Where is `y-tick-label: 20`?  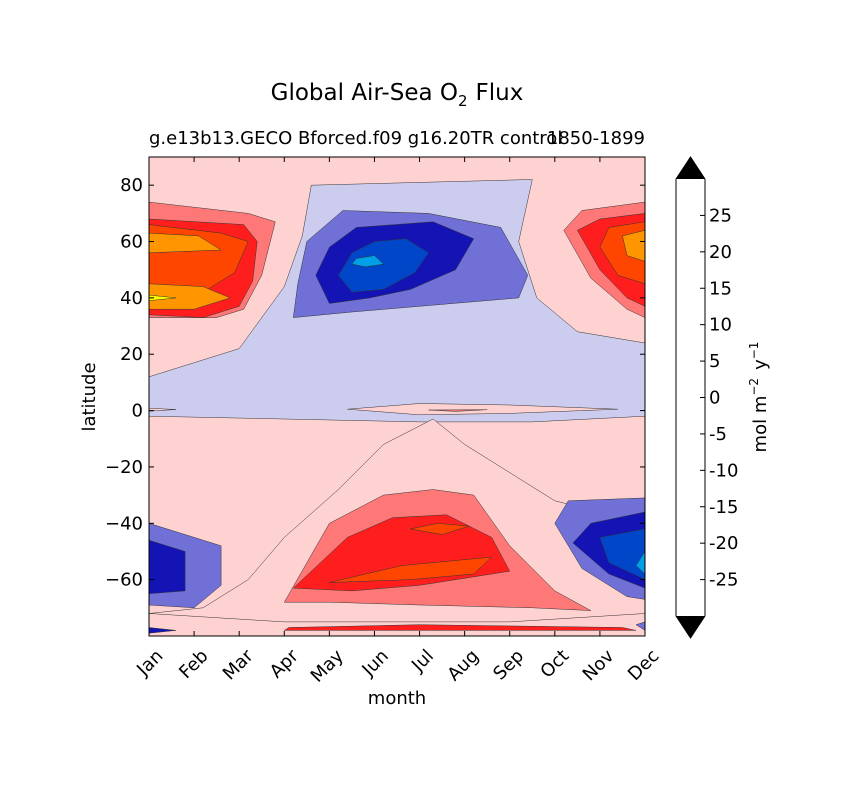 y-tick-label: 20 is located at coordinates (131, 354).